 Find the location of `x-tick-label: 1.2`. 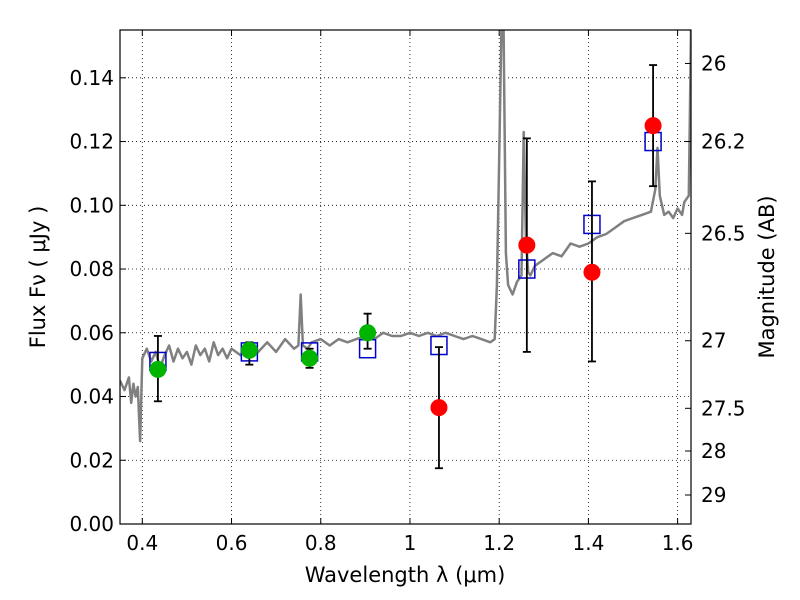

x-tick-label: 1.2 is located at coordinates (499, 543).